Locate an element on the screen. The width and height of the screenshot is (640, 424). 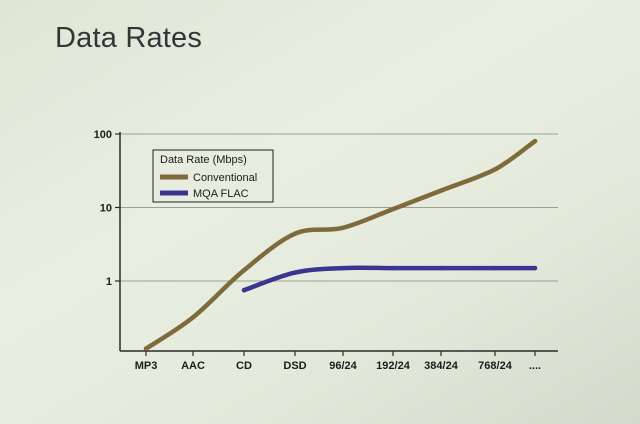
point-conventional-aac is located at coordinates (193, 317).